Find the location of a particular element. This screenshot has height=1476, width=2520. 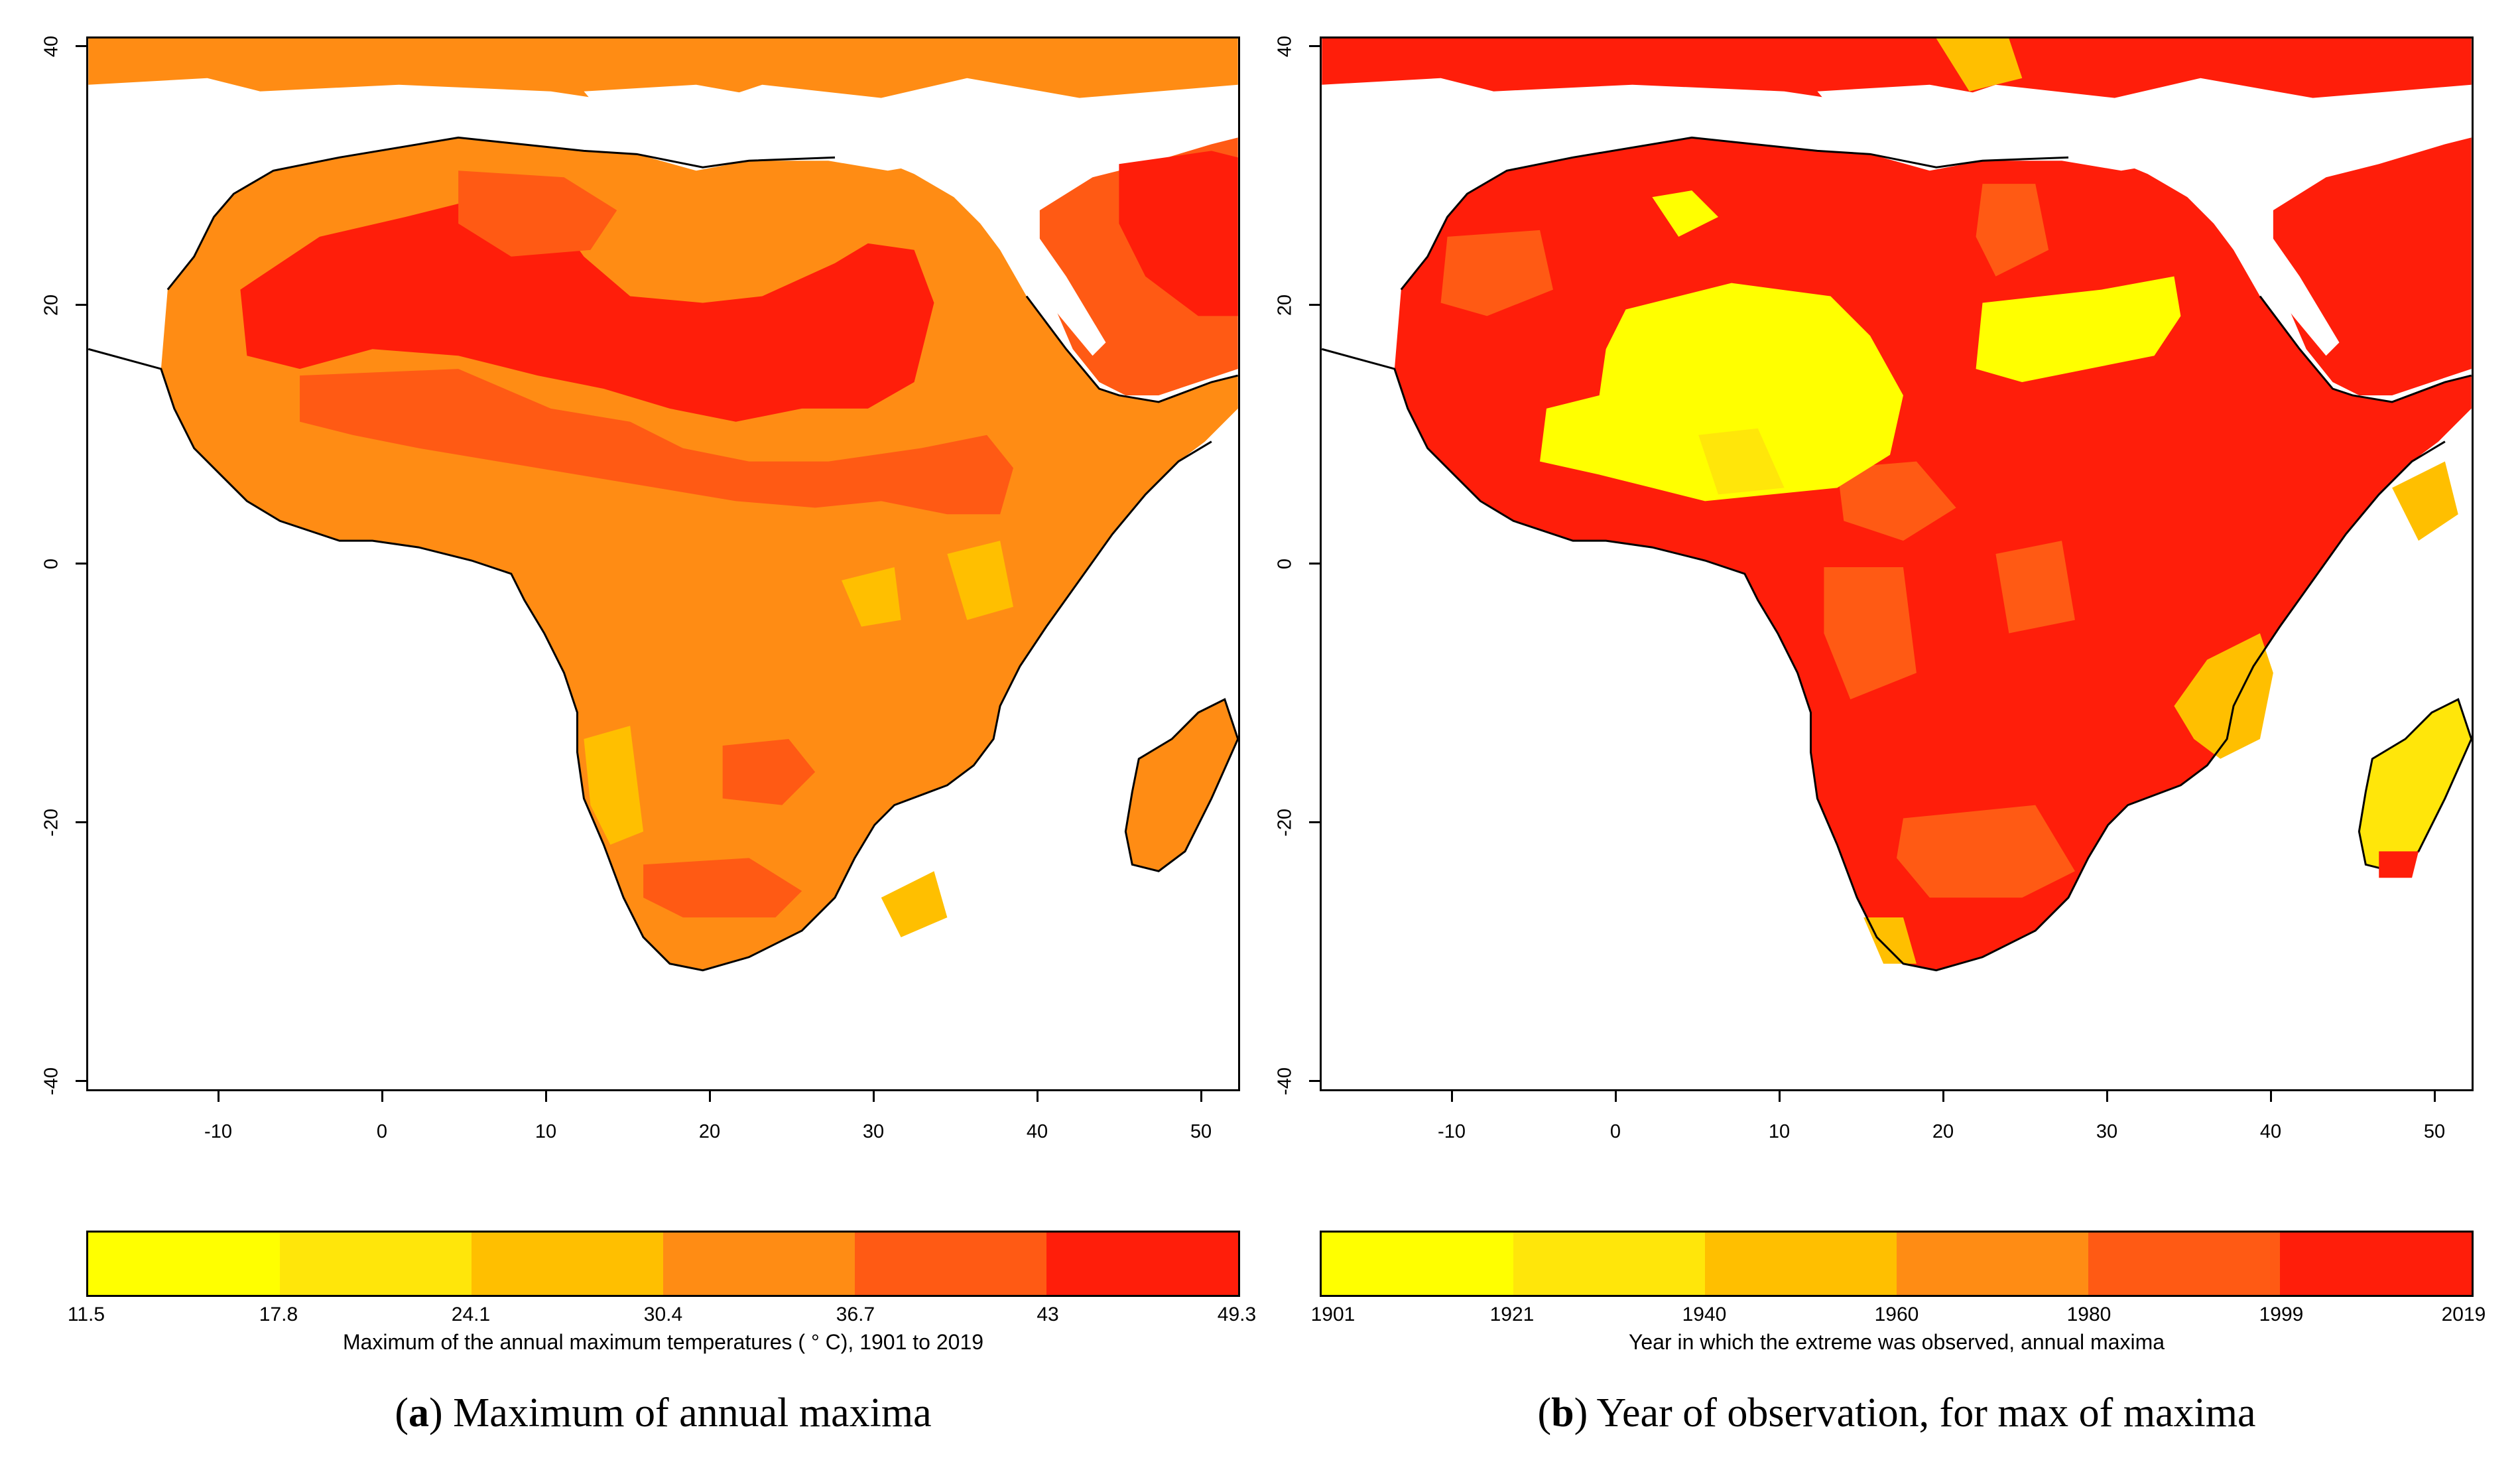

legend-b-break: 1940 is located at coordinates (1704, 1314).